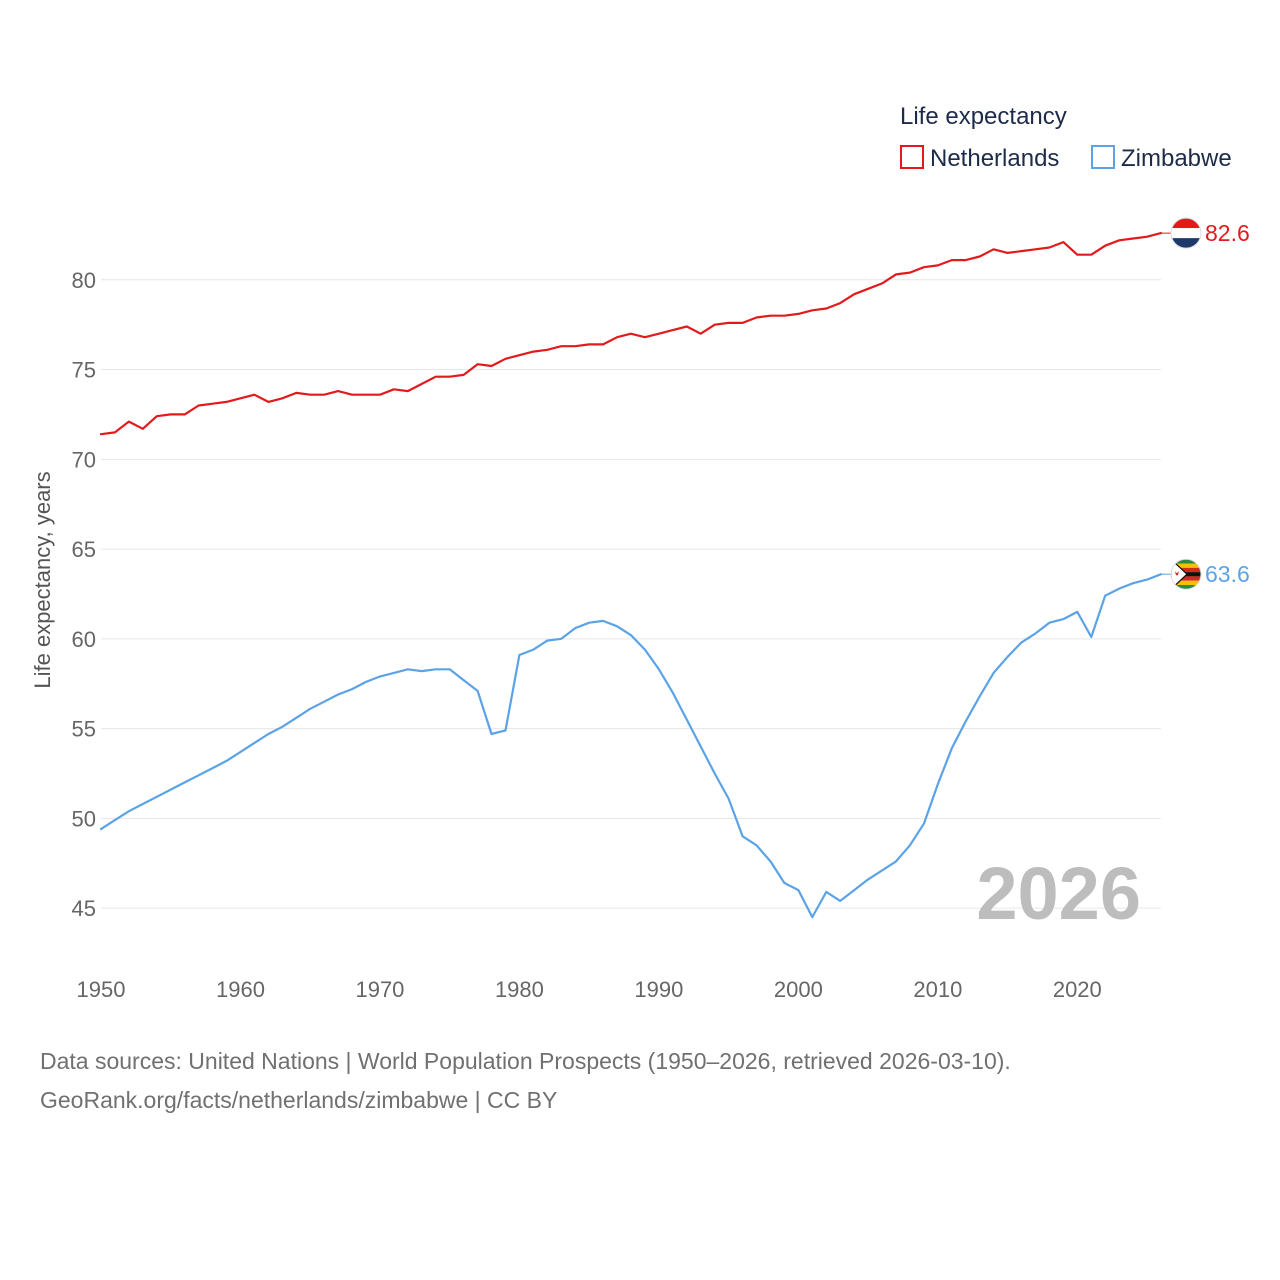  Describe the element at coordinates (1186, 574) in the screenshot. I see `zimbabwe-flag-icon` at that location.